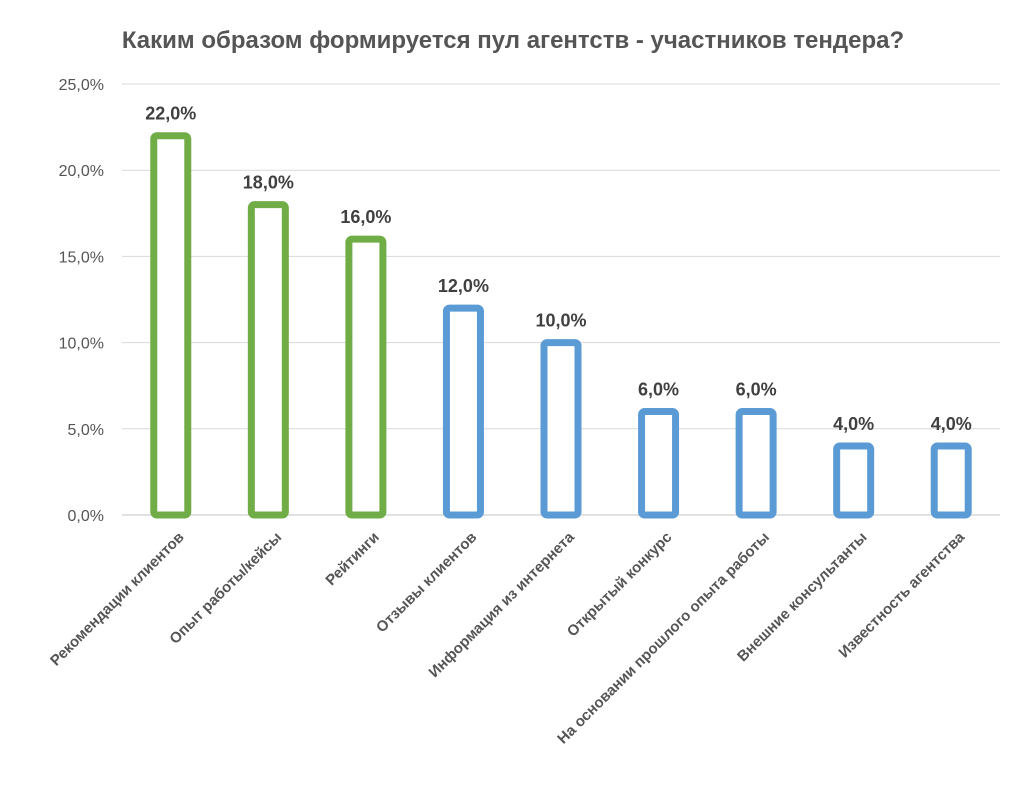  Describe the element at coordinates (352, 559) in the screenshot. I see `x-tick-label: Рейтинги` at that location.